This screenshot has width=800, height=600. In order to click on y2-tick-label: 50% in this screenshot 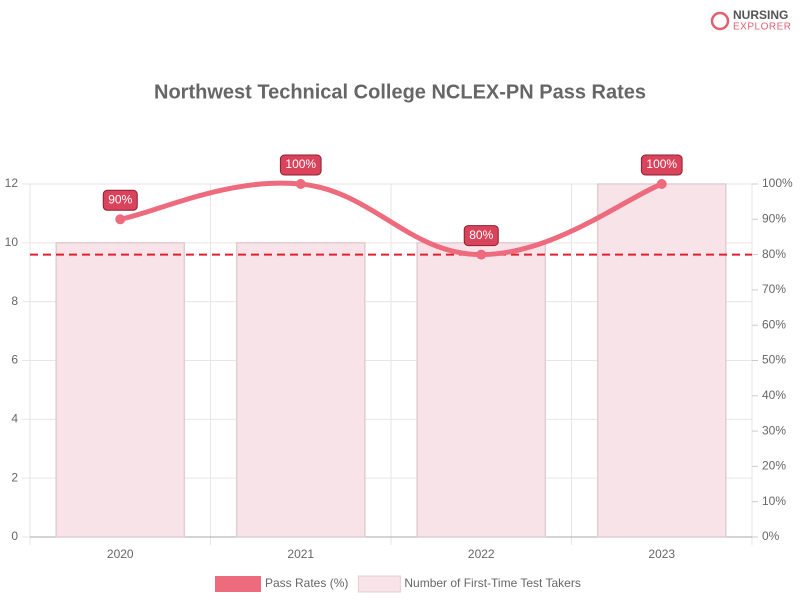, I will do `click(774, 360)`.